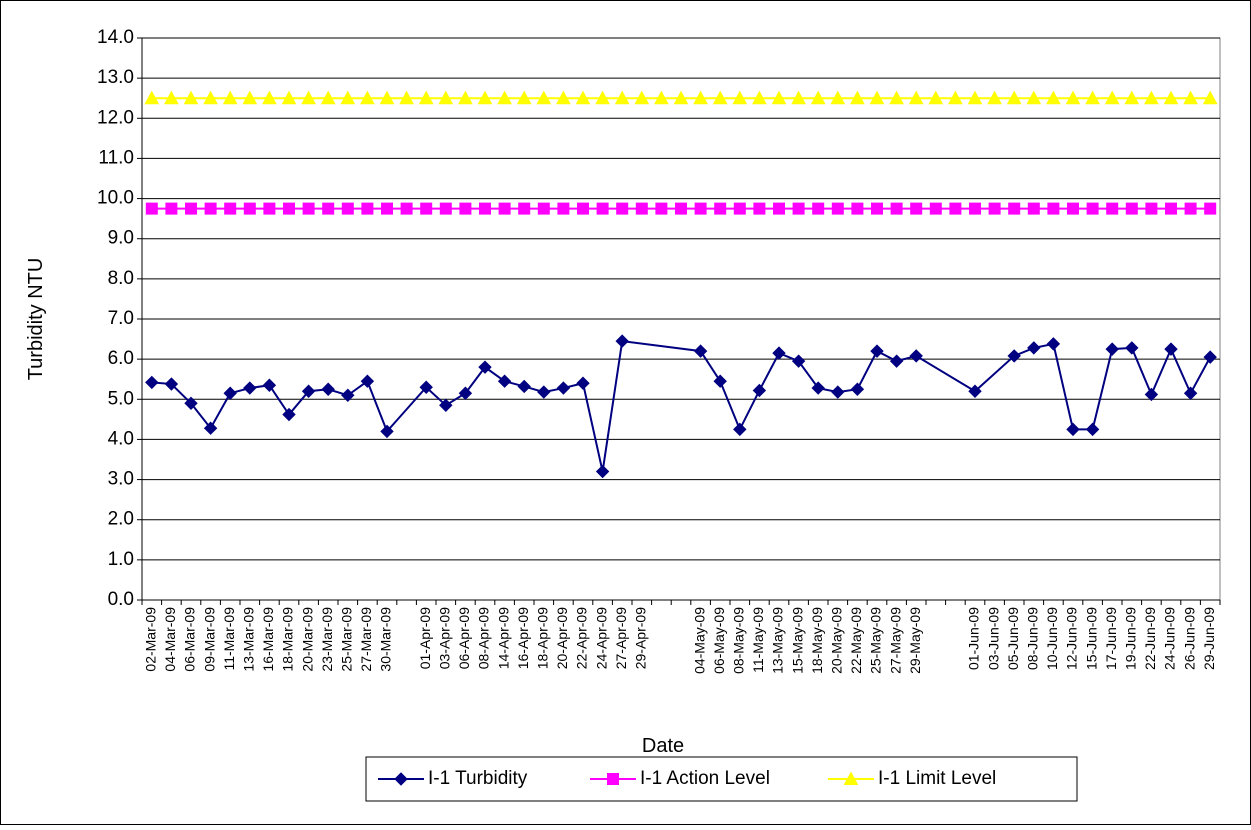  Describe the element at coordinates (115, 77) in the screenshot. I see `y-tick-label: 13.0` at that location.